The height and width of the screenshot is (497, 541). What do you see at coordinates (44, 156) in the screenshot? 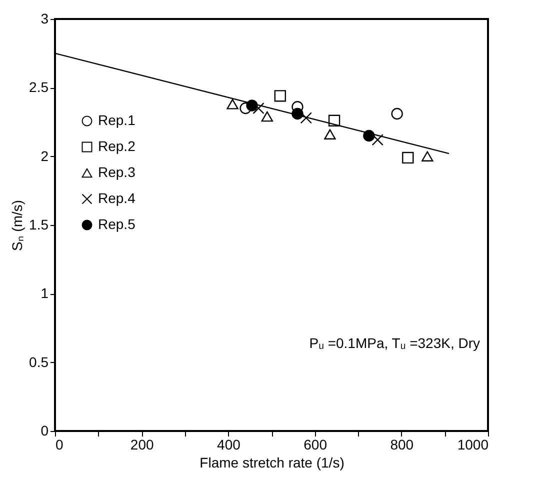
I see `y-tick-label: 2` at bounding box center [44, 156].